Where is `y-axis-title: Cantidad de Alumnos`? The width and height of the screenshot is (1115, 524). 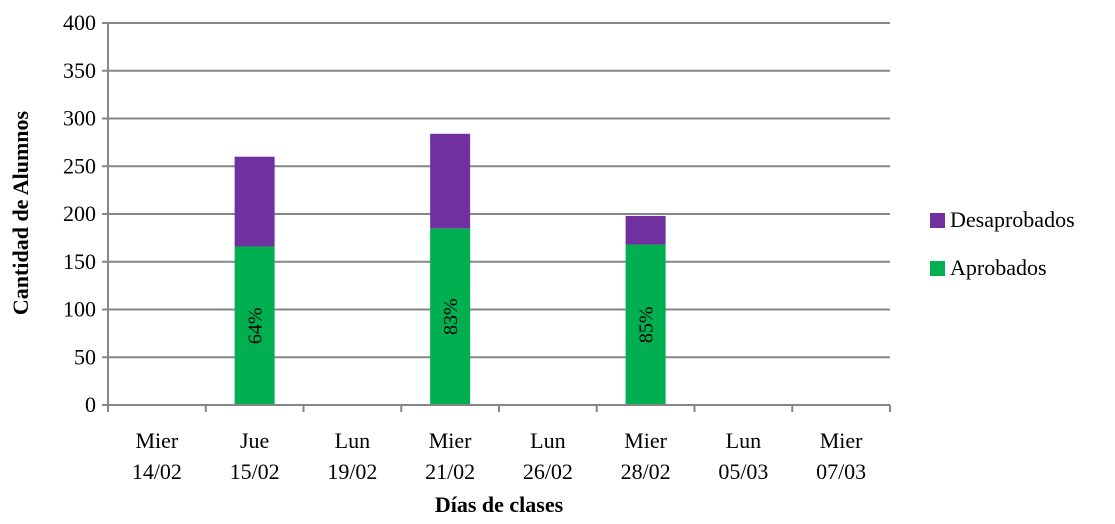 y-axis-title: Cantidad de Alumnos is located at coordinates (20, 212).